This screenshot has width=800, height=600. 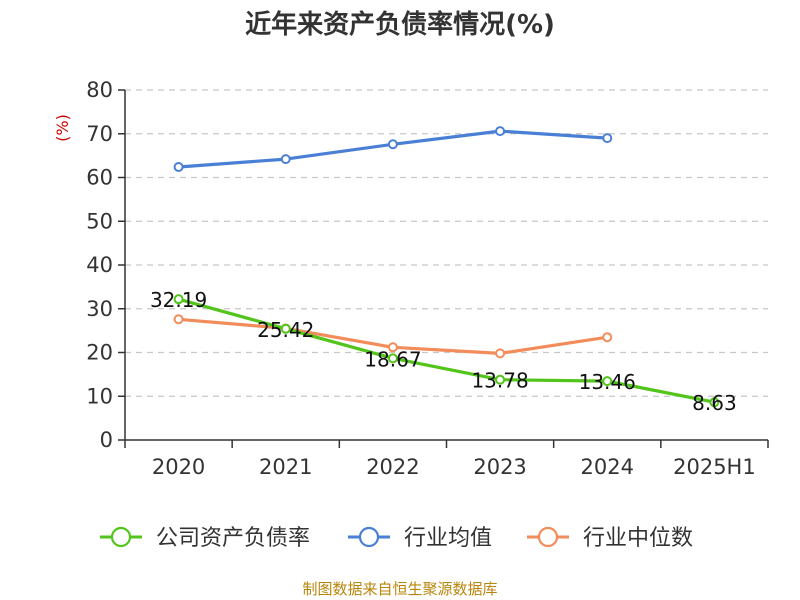 What do you see at coordinates (607, 337) in the screenshot?
I see `series-2-point-2024` at bounding box center [607, 337].